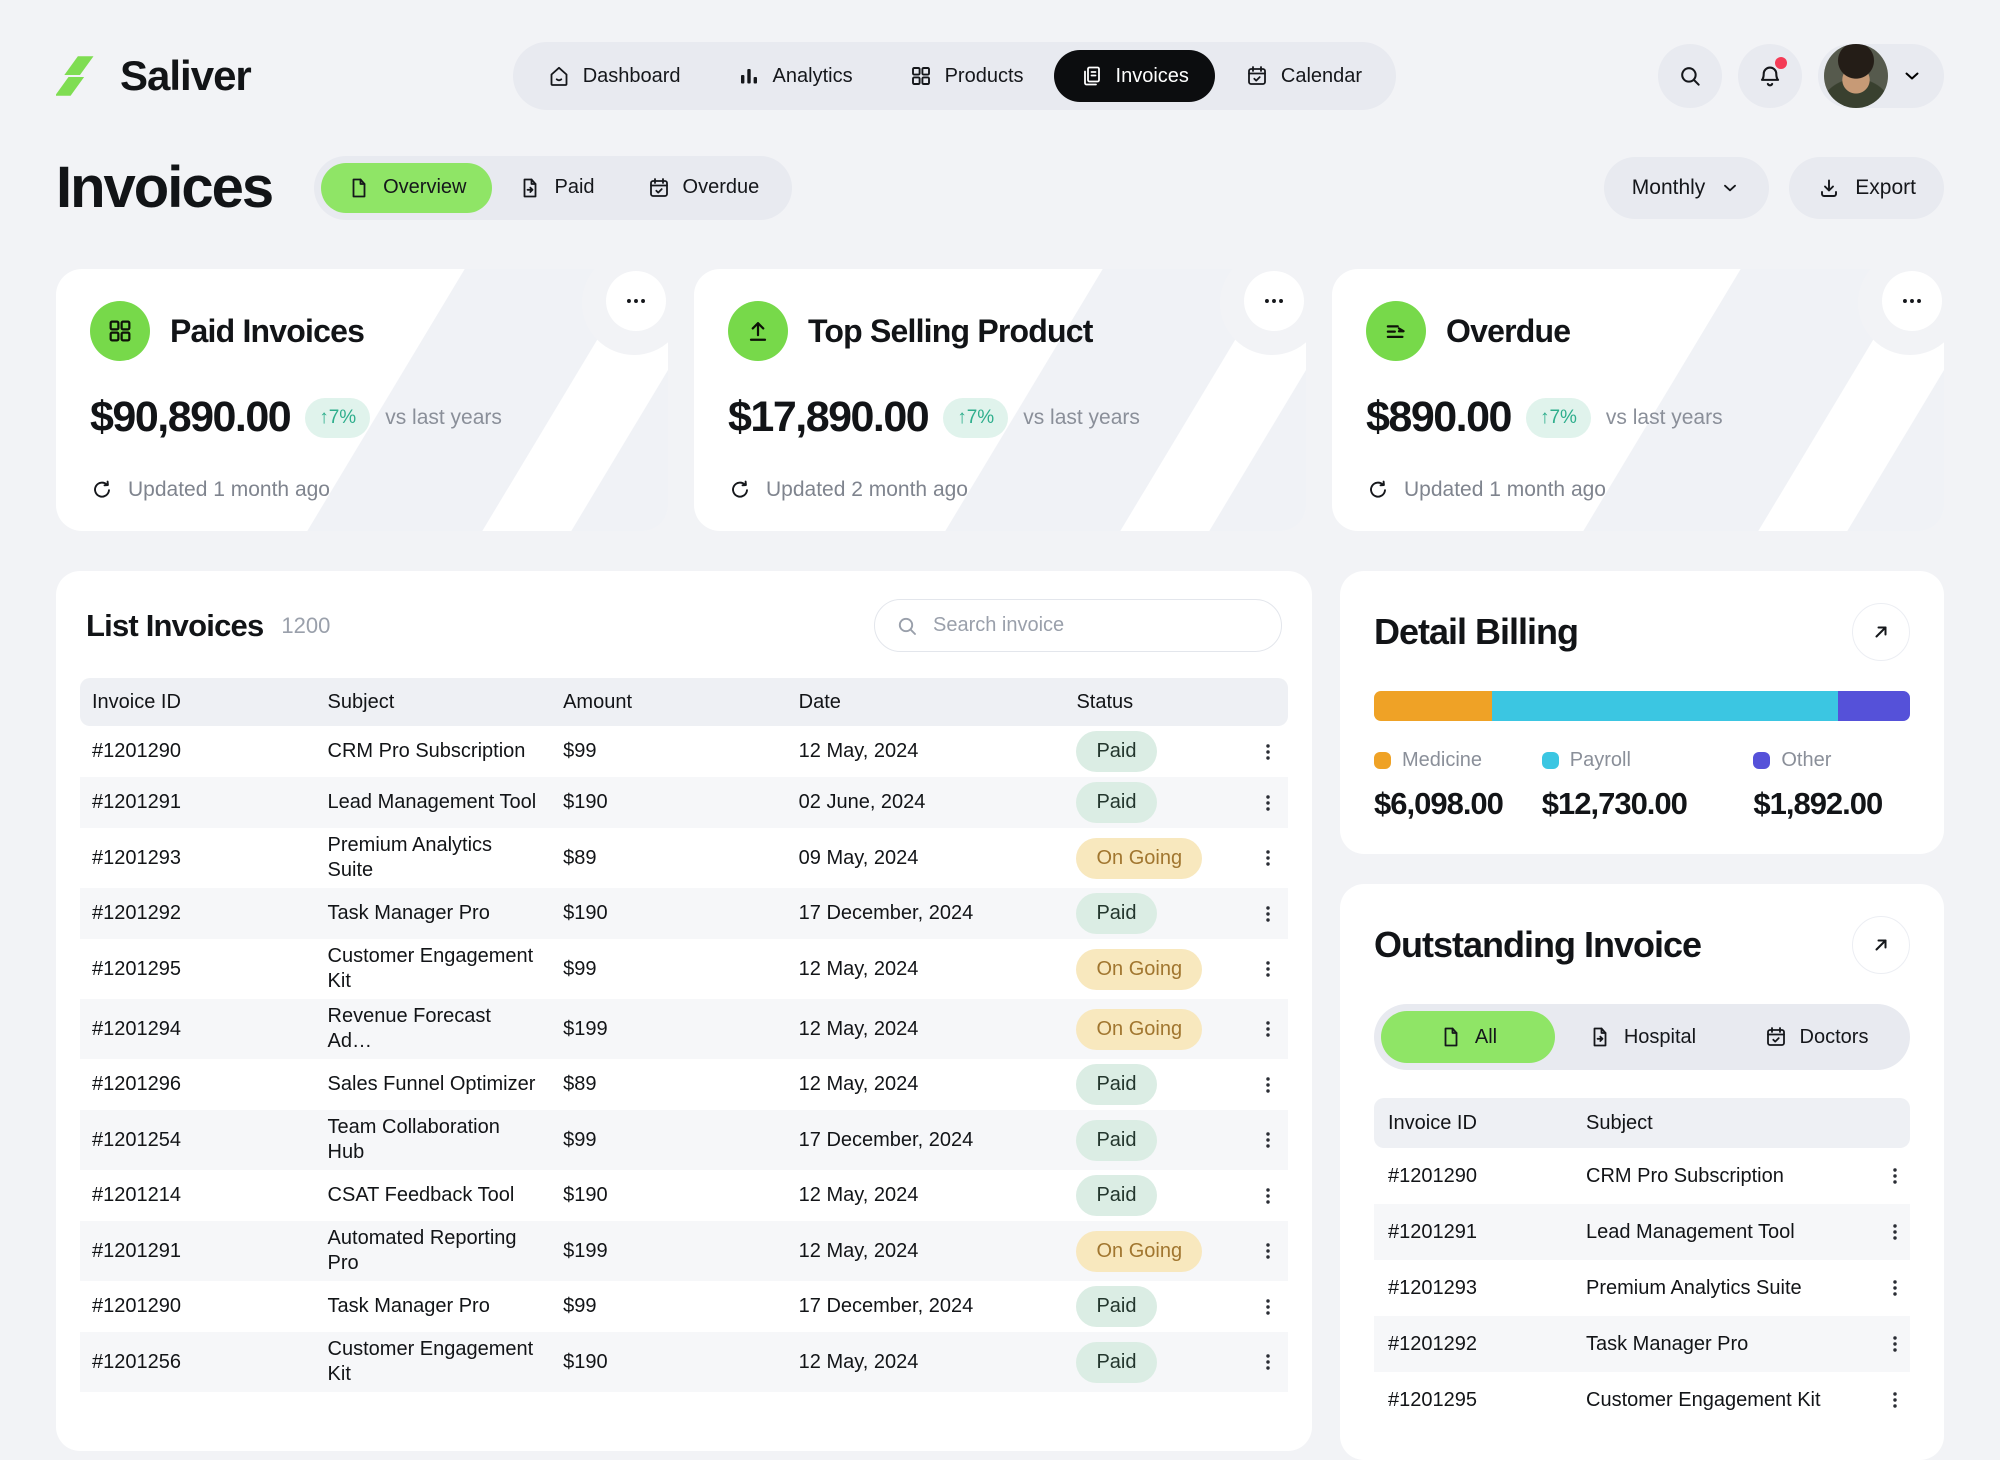 The height and width of the screenshot is (1460, 2000). What do you see at coordinates (1762, 760) in the screenshot?
I see `legend-dot` at bounding box center [1762, 760].